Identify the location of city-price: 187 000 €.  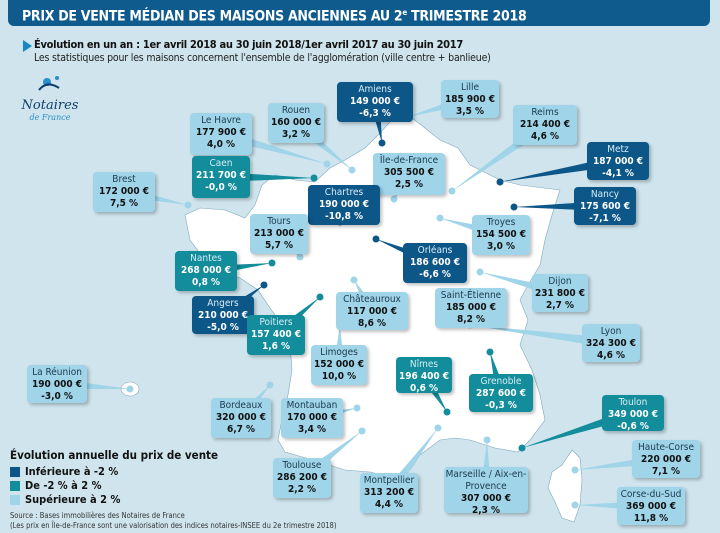
(618, 161).